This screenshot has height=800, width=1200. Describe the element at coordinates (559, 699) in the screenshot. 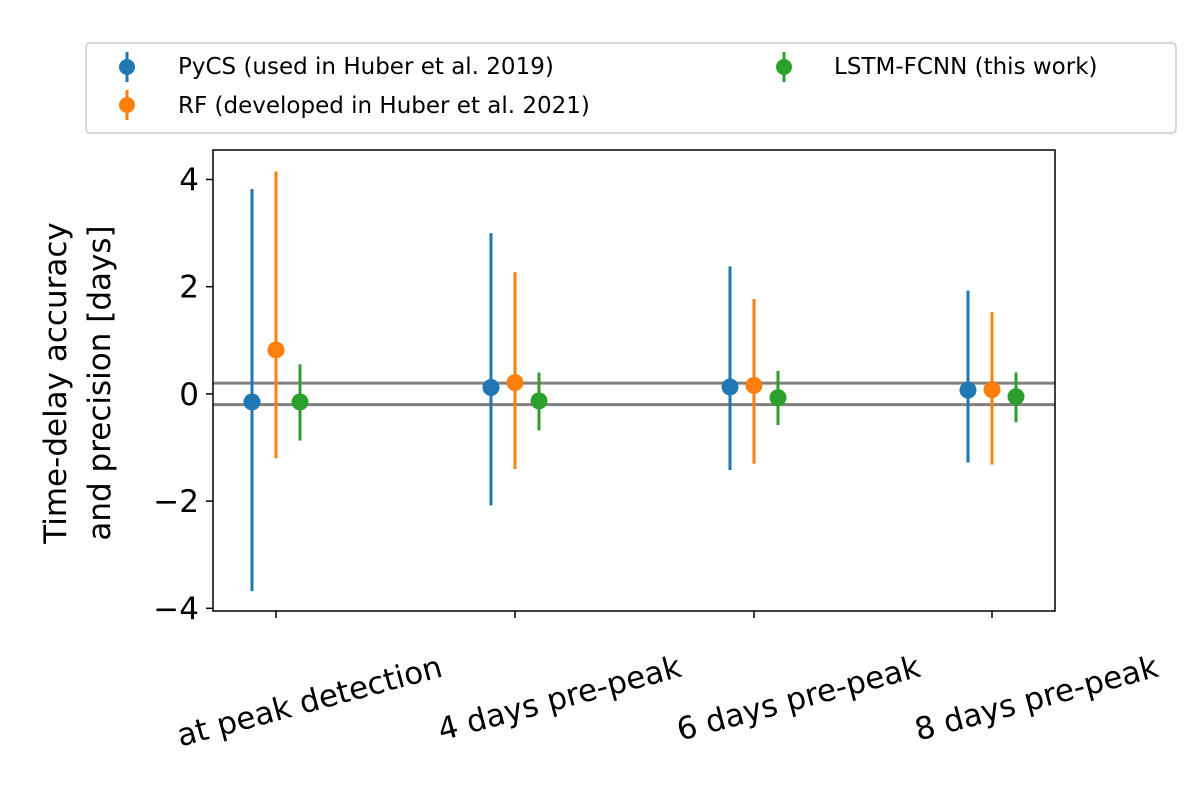

I see `x-tick-label: 4 days pre-peak` at that location.